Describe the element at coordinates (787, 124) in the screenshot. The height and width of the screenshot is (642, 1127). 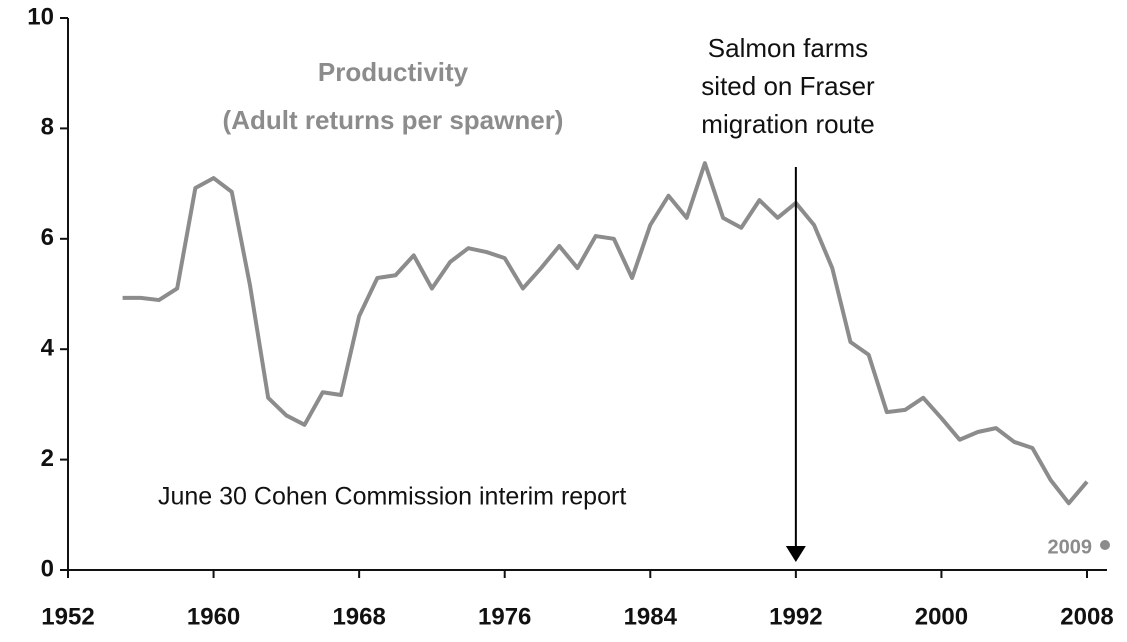
I see `salmon-farms-label: migration route` at that location.